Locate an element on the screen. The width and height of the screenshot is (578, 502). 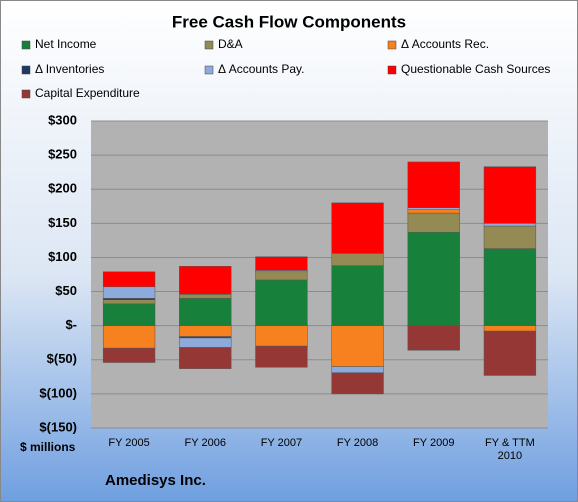
legend-label: D&A is located at coordinates (230, 44).